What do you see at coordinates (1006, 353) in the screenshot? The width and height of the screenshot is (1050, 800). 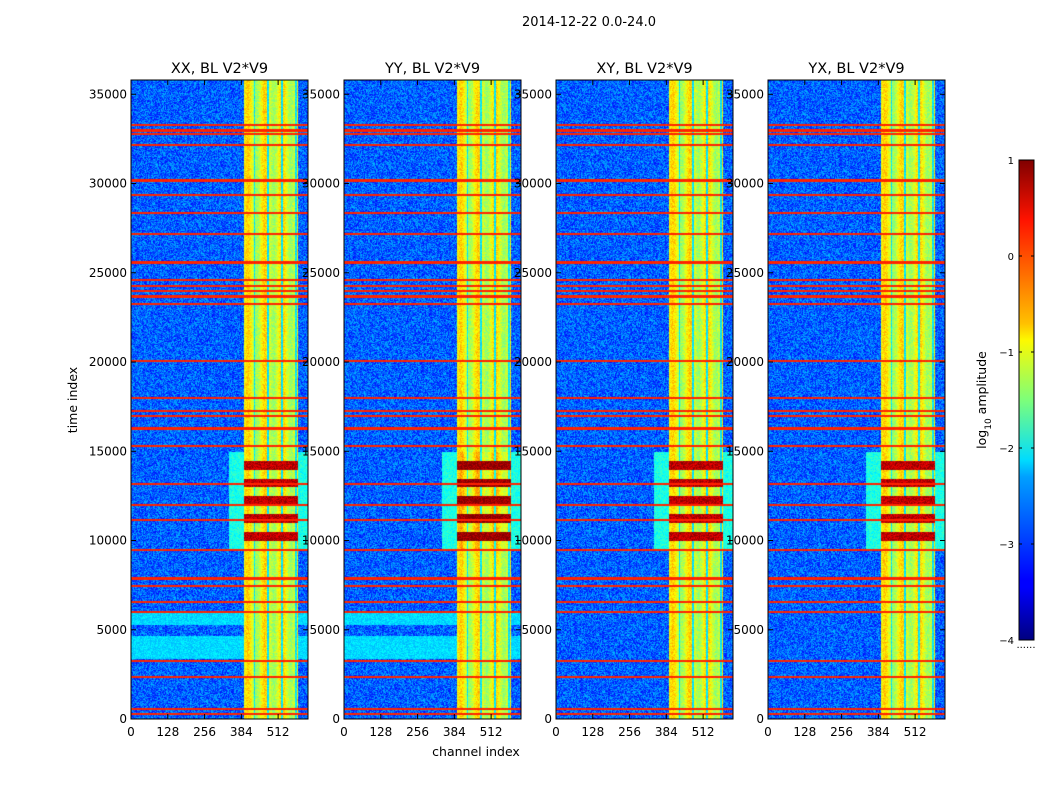 I see `colorbar-tick-label: −1` at bounding box center [1006, 353].